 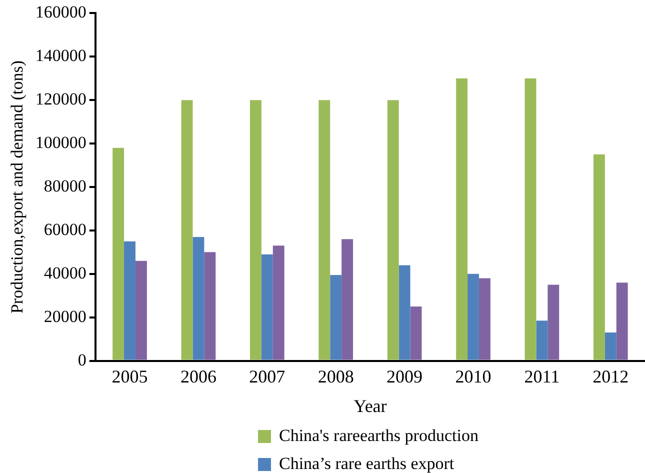 I want to click on x-tick-label: 2006, so click(x=198, y=376).